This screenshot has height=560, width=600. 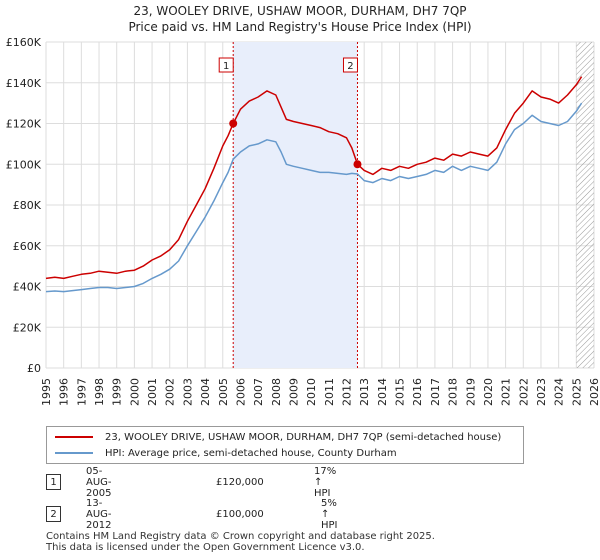 What do you see at coordinates (24, 164) in the screenshot?
I see `y-tick-label: £100K` at bounding box center [24, 164].